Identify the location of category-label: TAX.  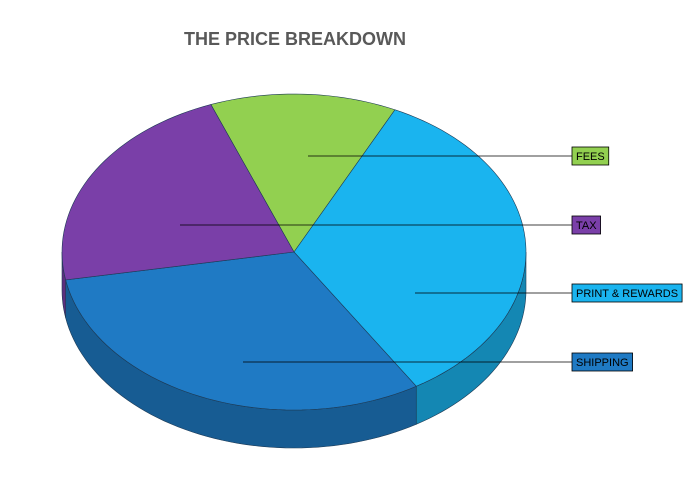
(586, 226).